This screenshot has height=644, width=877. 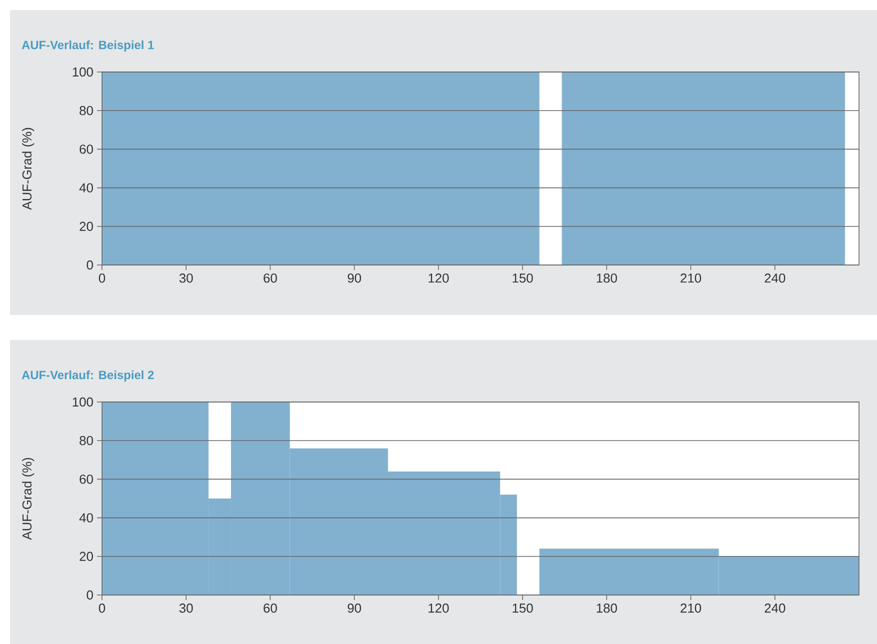 I want to click on chart-title: AUF-Verlauf: Beispiel 2, so click(x=88, y=376).